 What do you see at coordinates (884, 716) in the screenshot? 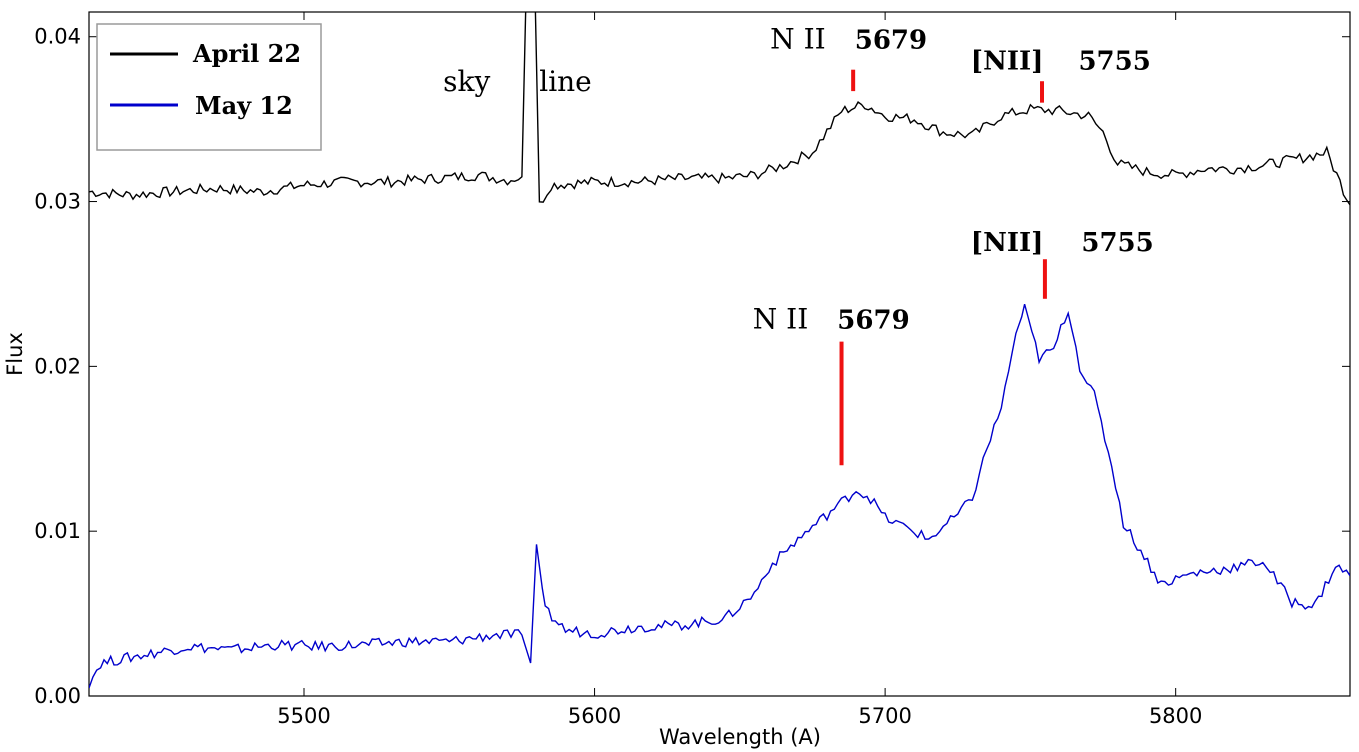
I see `x-tick-label: 5700` at bounding box center [884, 716].